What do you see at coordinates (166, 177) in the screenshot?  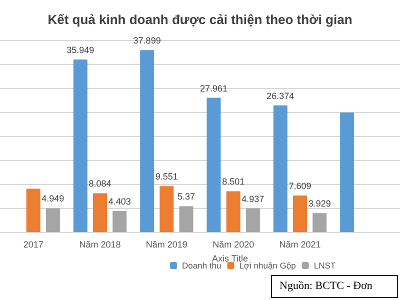 I see `data-label: 9.551` at bounding box center [166, 177].